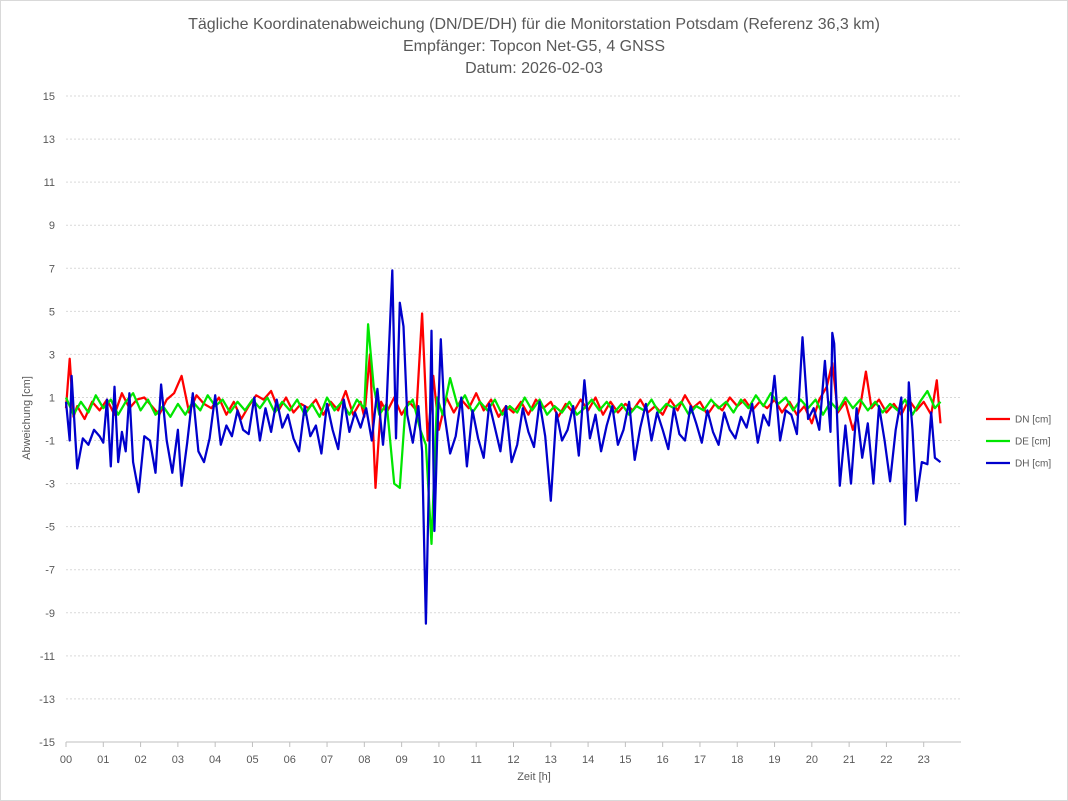 The height and width of the screenshot is (801, 1068). I want to click on y-tick-label: 7, so click(52, 269).